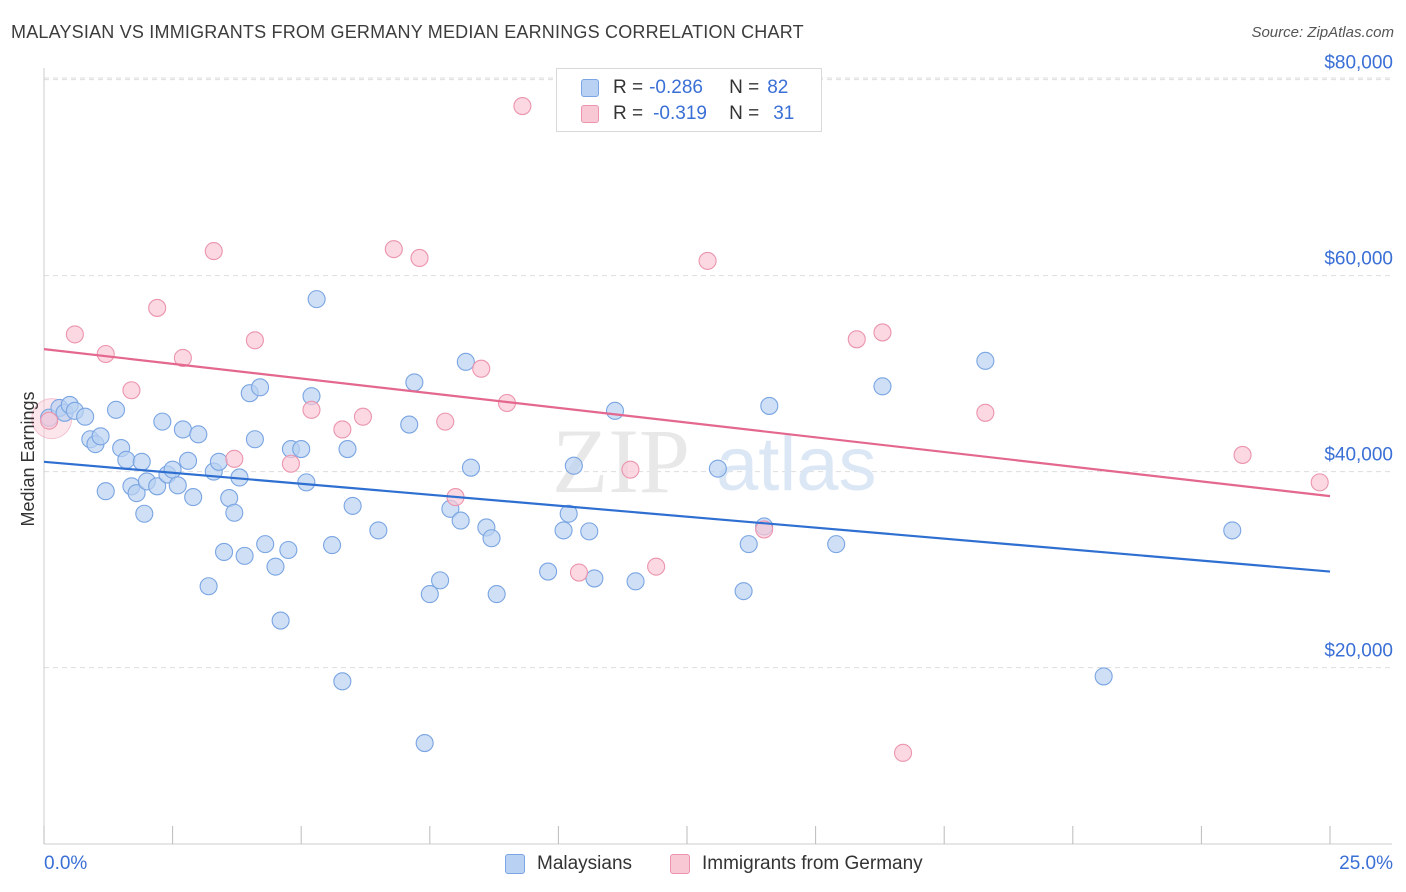 This screenshot has width=1406, height=892. What do you see at coordinates (1366, 863) in the screenshot?
I see `x-tick-label-max: 25.0%` at bounding box center [1366, 863].